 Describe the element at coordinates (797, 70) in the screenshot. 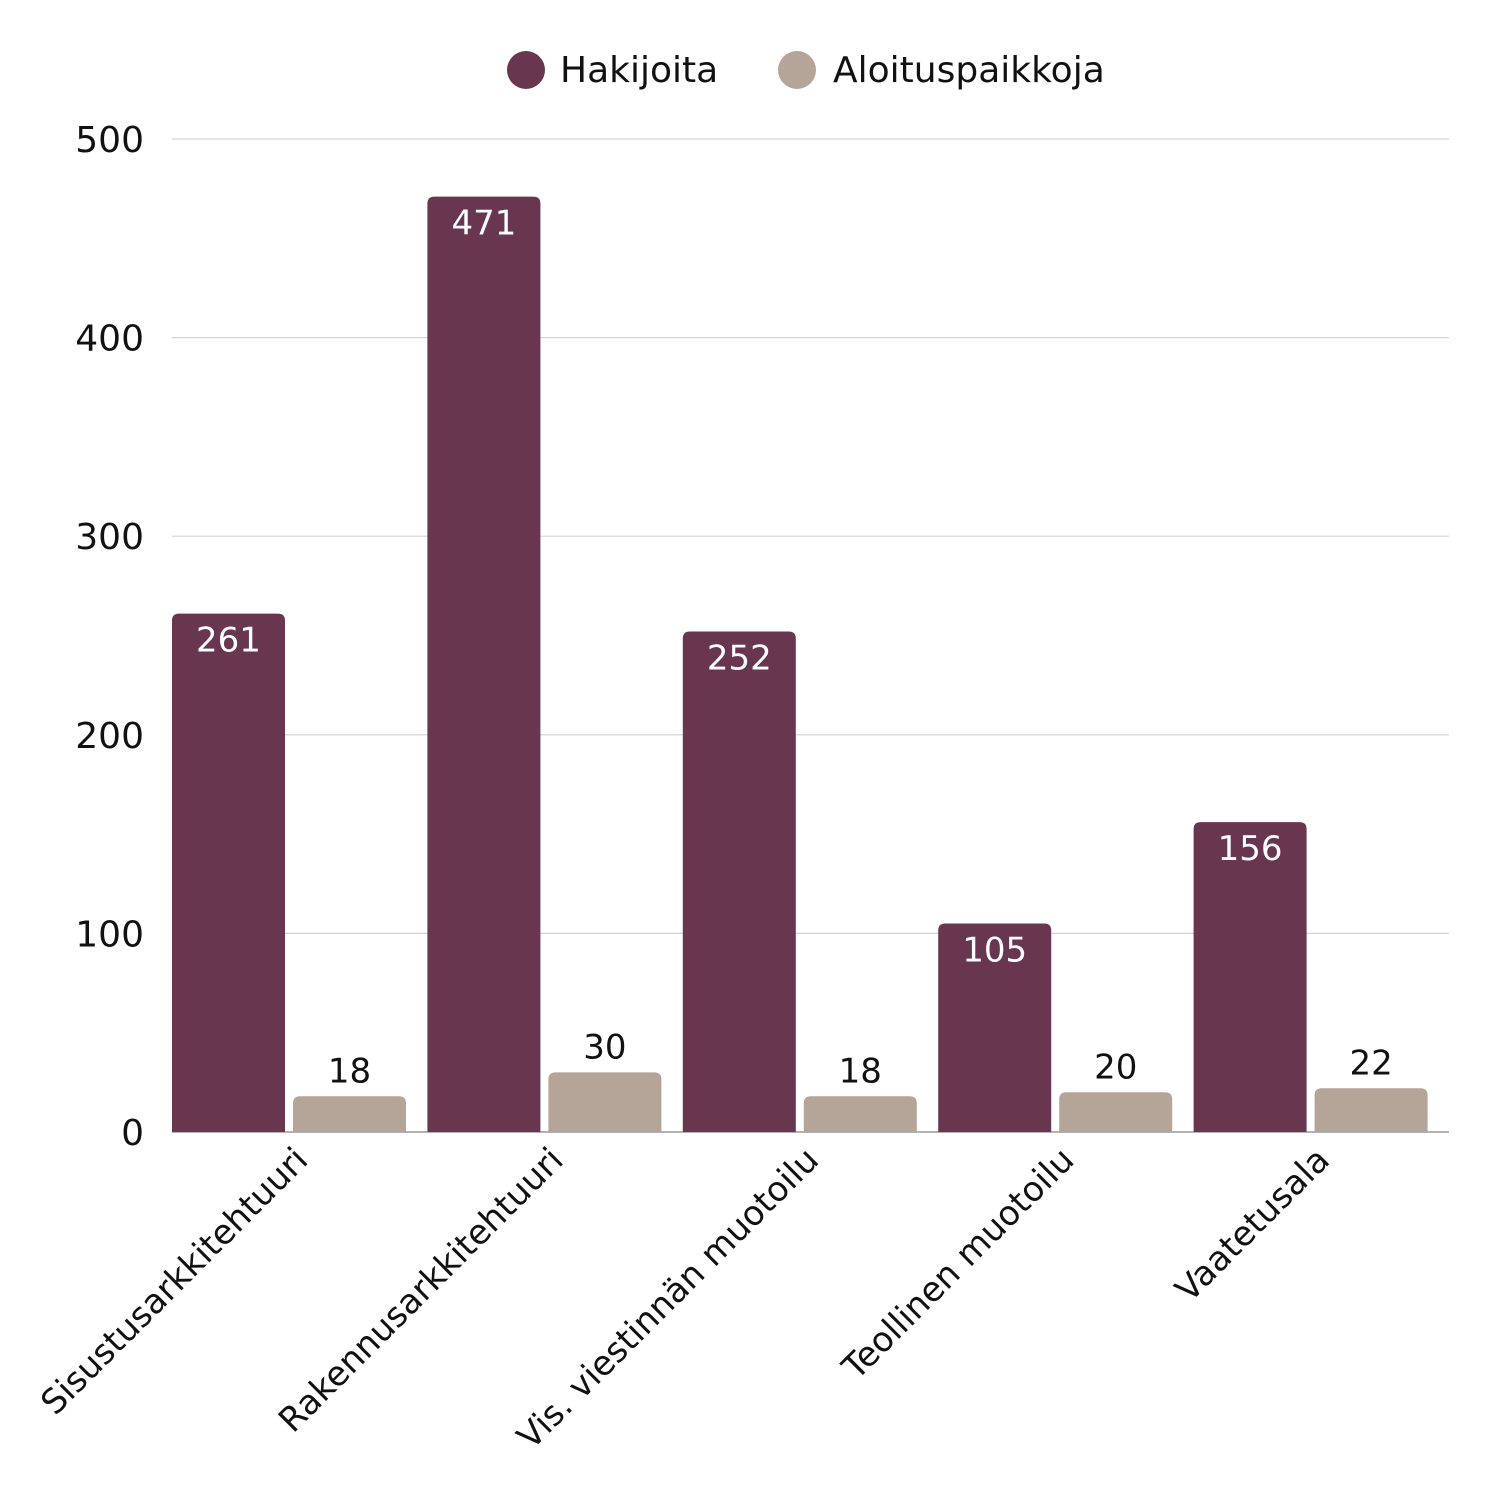

I see `legend-swatch-aloituspaikkoja` at that location.